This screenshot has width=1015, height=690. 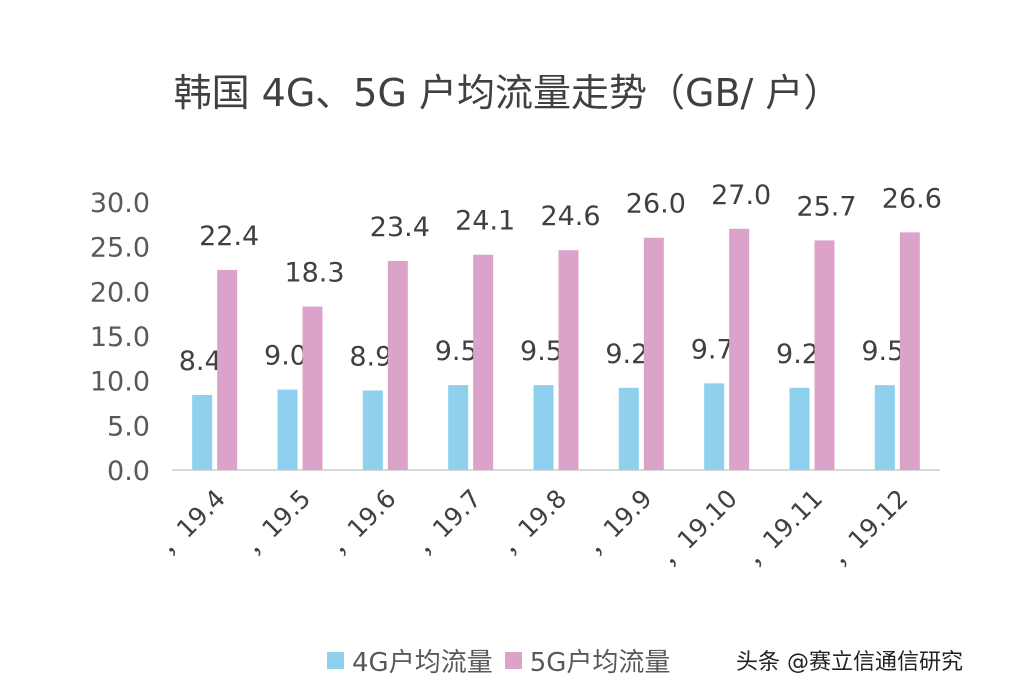 What do you see at coordinates (335, 660) in the screenshot?
I see `legend-swatch-4g` at bounding box center [335, 660].